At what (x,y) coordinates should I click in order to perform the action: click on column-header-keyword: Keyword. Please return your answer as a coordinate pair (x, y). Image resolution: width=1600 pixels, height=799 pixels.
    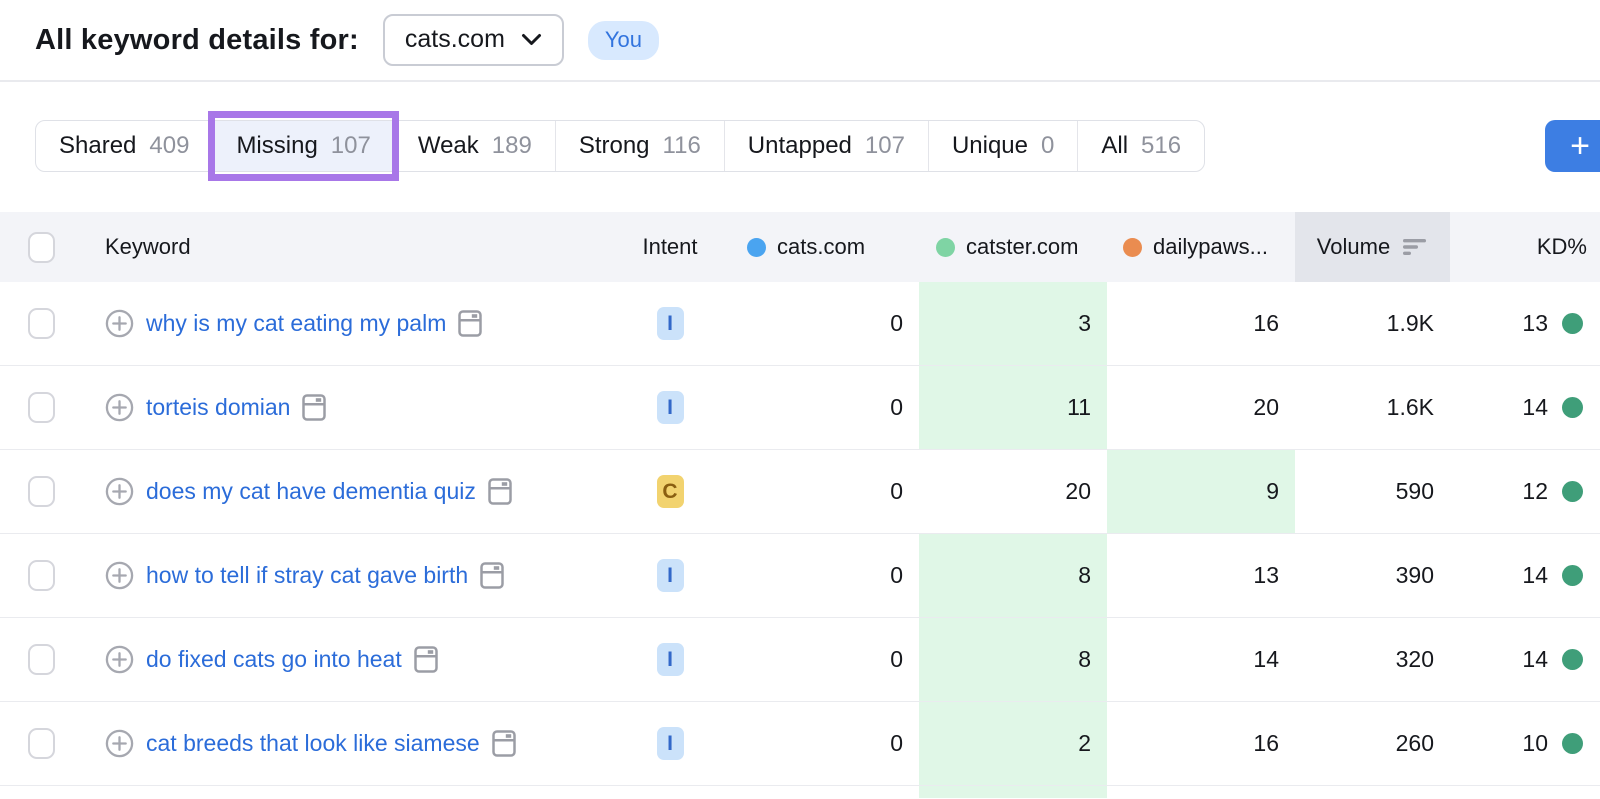
    Looking at the image, I should click on (360, 247).